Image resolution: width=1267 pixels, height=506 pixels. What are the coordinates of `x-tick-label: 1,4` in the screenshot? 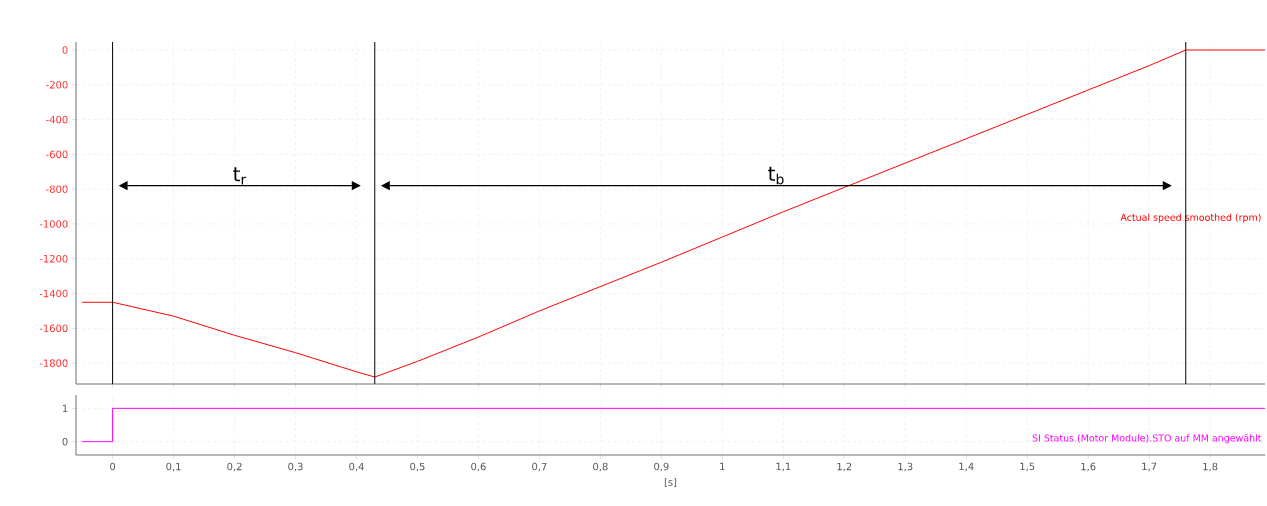 It's located at (966, 467).